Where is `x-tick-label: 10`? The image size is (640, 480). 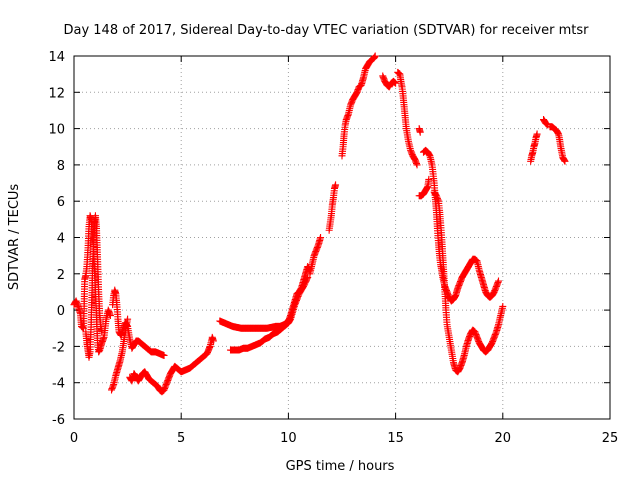 x-tick-label: 10 is located at coordinates (288, 438).